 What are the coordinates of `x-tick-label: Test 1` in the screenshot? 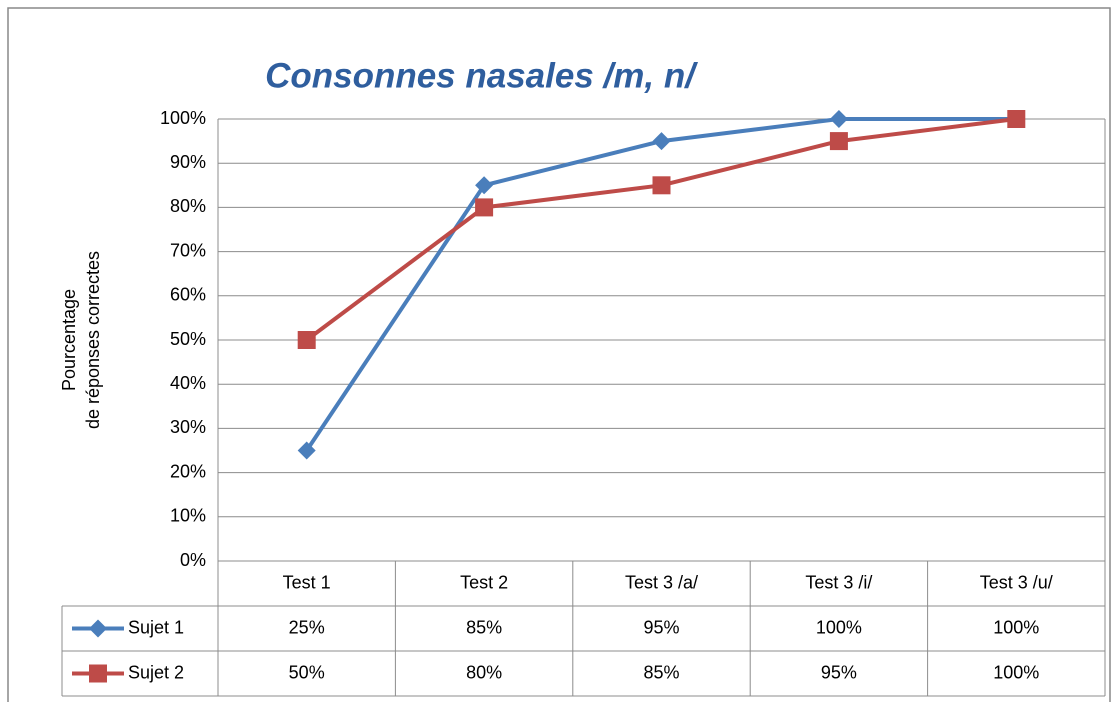 It's located at (307, 582).